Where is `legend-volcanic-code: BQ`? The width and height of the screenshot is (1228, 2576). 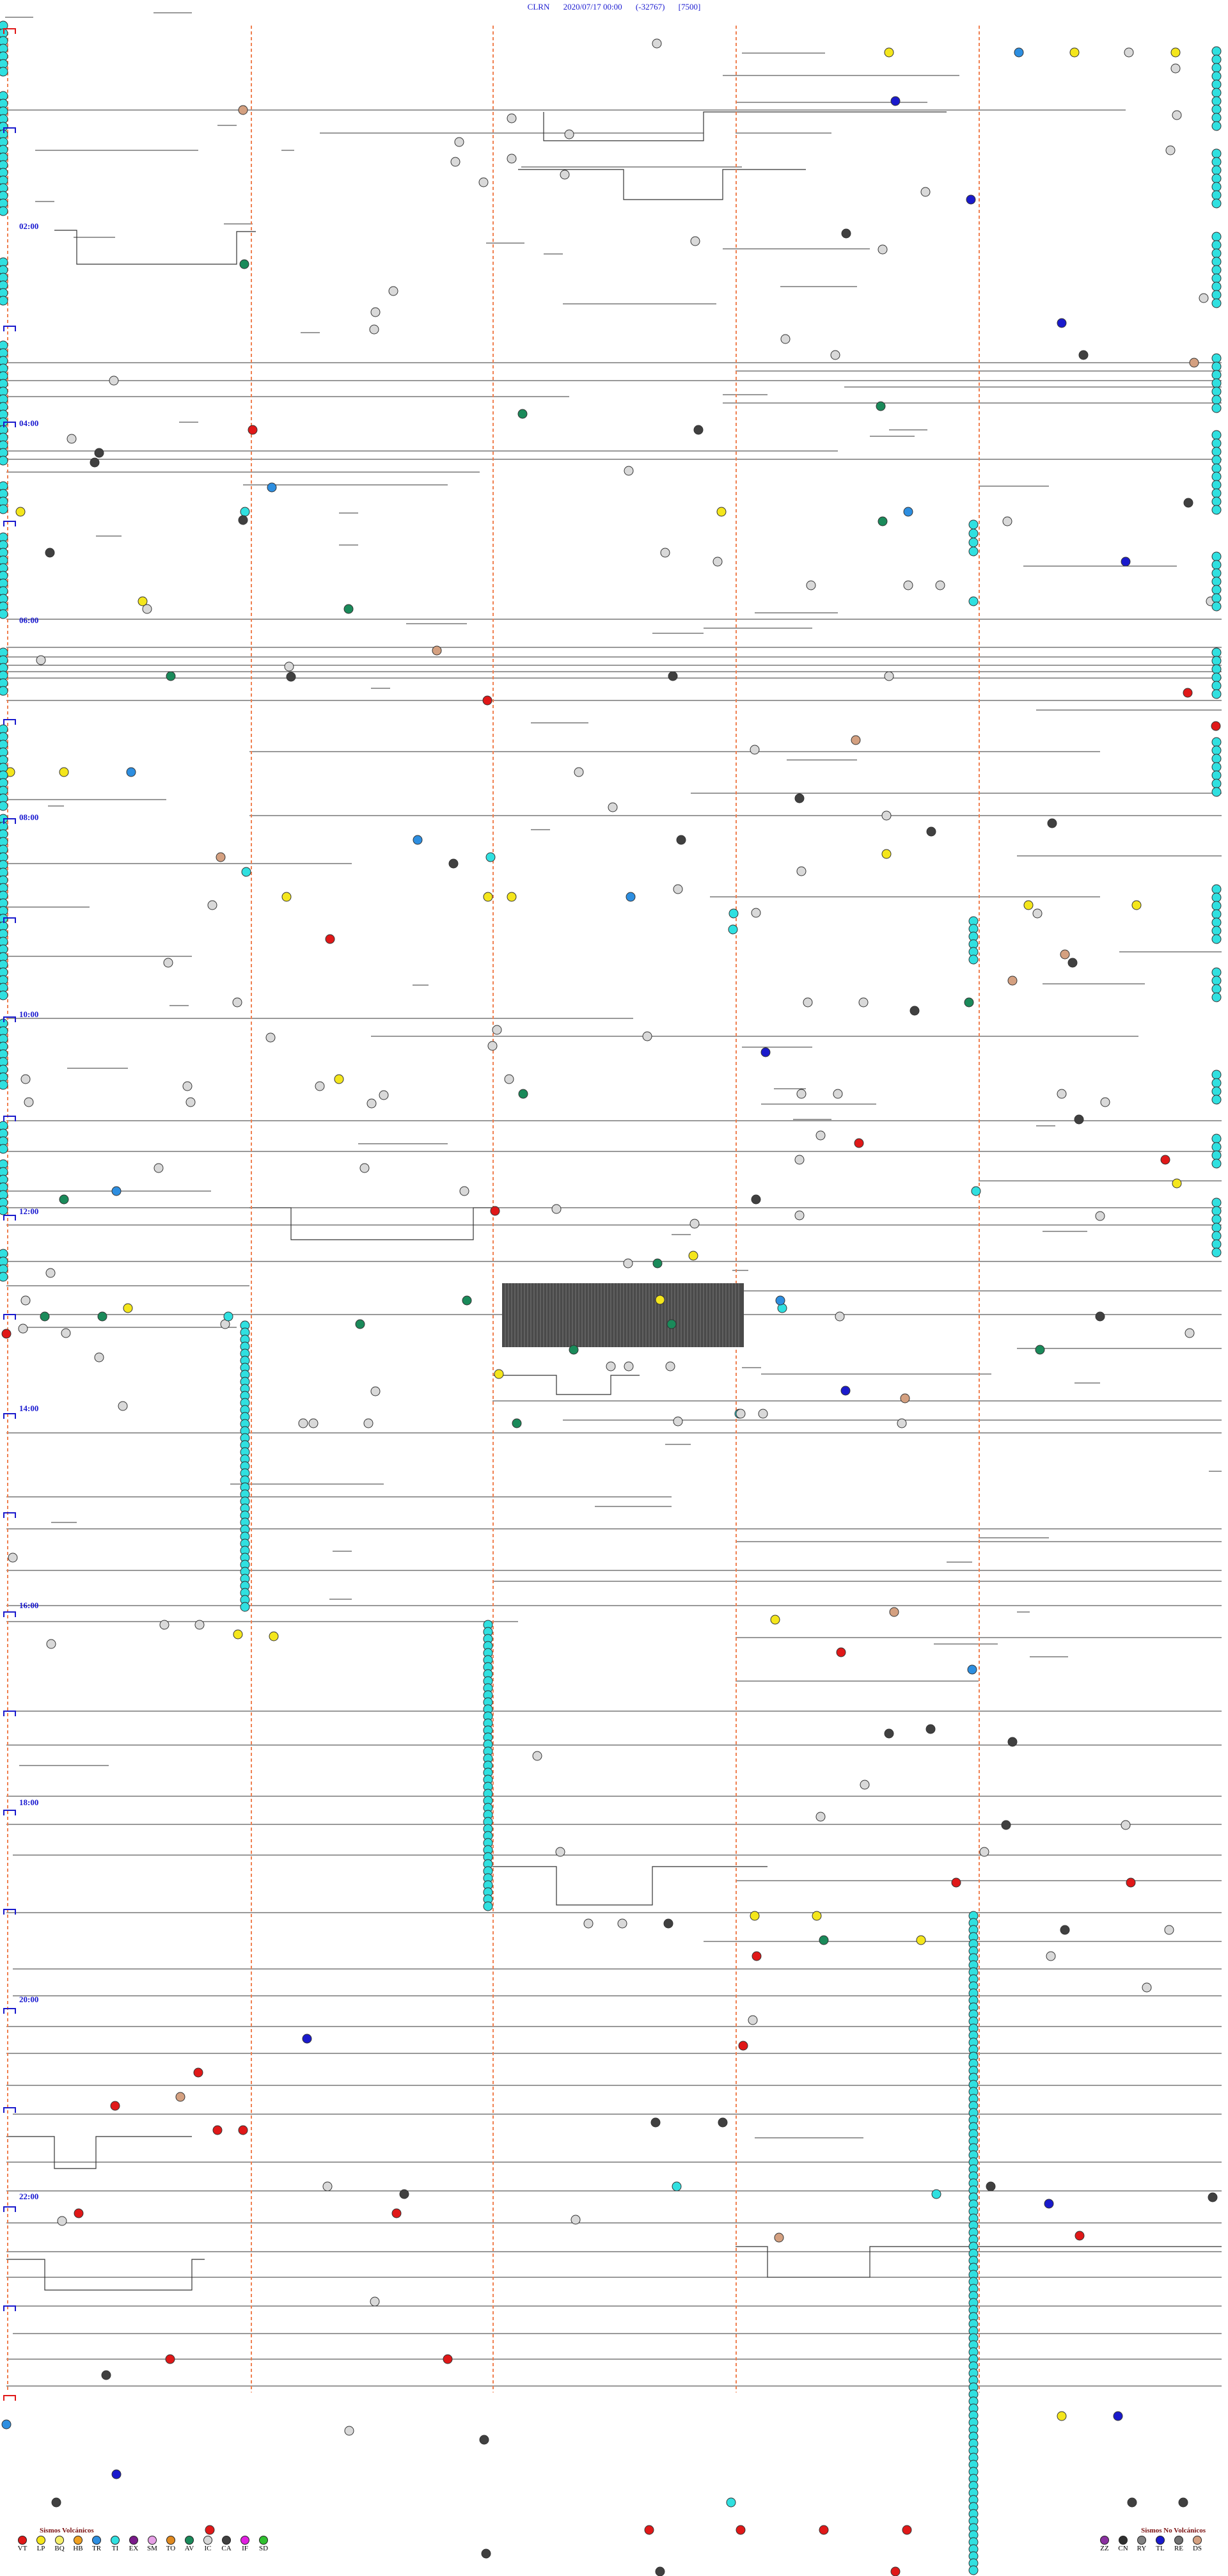 legend-volcanic-code: BQ is located at coordinates (59, 2548).